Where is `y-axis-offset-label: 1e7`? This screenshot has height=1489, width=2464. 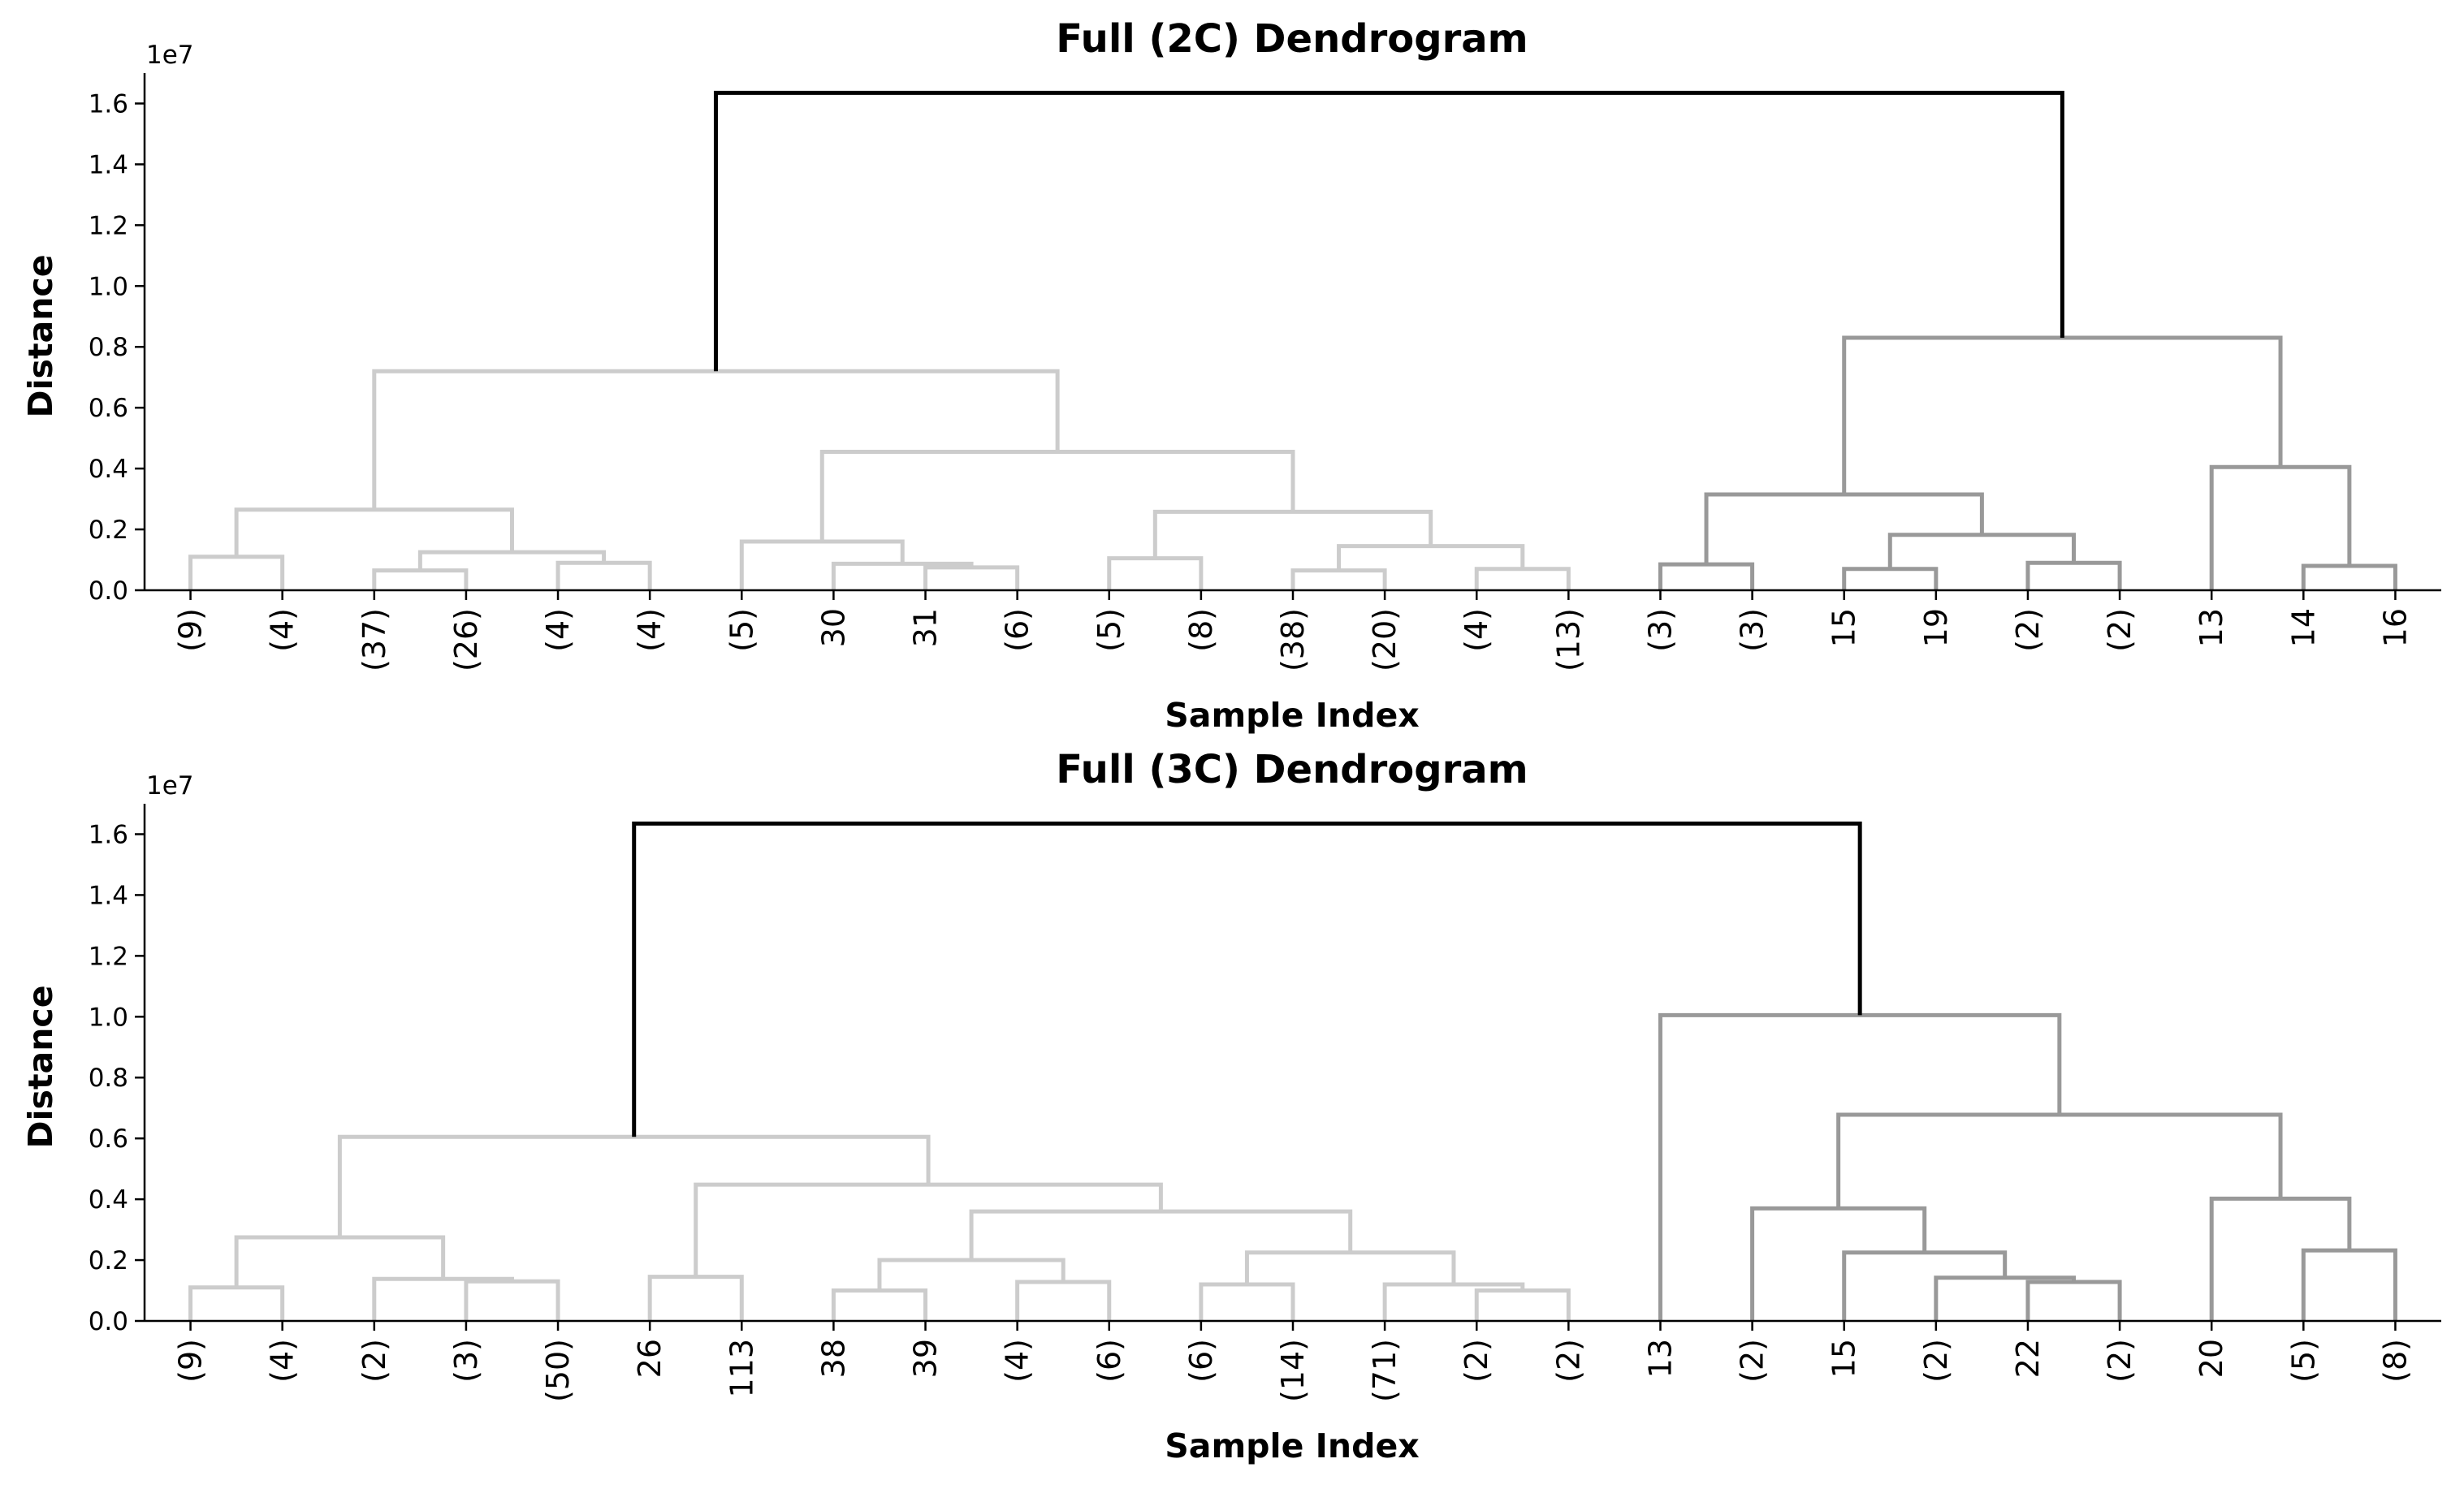
y-axis-offset-label: 1e7 is located at coordinates (170, 55).